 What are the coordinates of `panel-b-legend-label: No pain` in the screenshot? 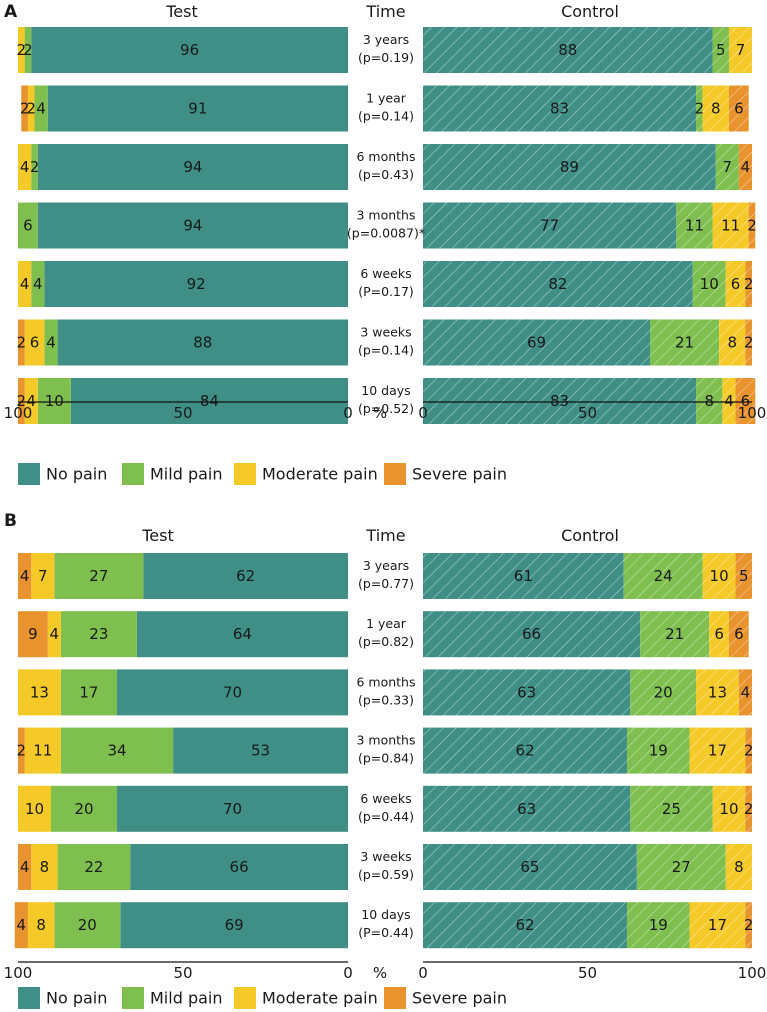 It's located at (76, 998).